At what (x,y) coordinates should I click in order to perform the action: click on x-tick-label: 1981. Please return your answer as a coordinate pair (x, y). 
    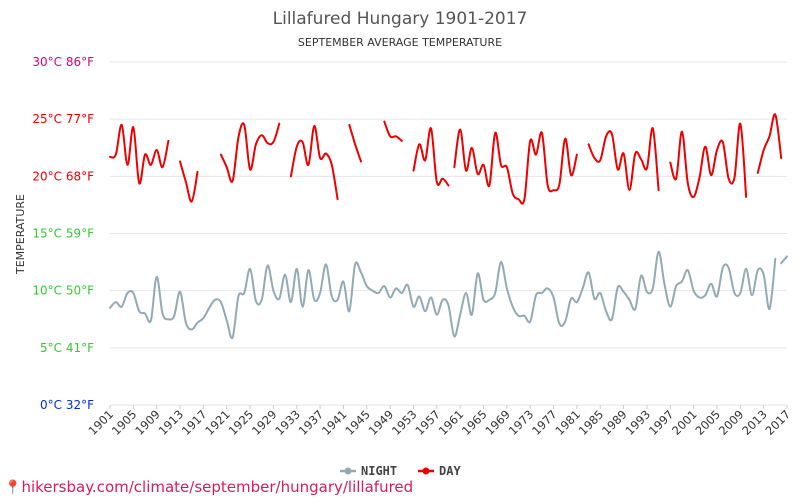
    Looking at the image, I should click on (567, 422).